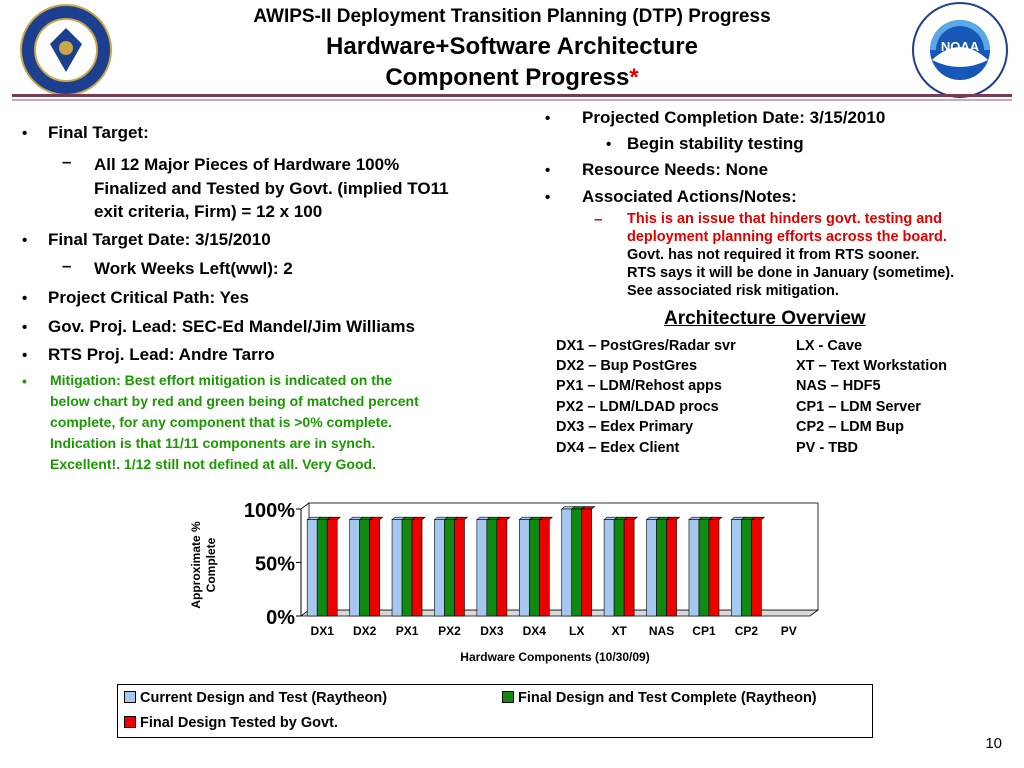 This screenshot has width=1024, height=768. Describe the element at coordinates (208, 211) in the screenshot. I see `final-target-detail-3: exit criteria, Firm) = 12 x 100` at that location.